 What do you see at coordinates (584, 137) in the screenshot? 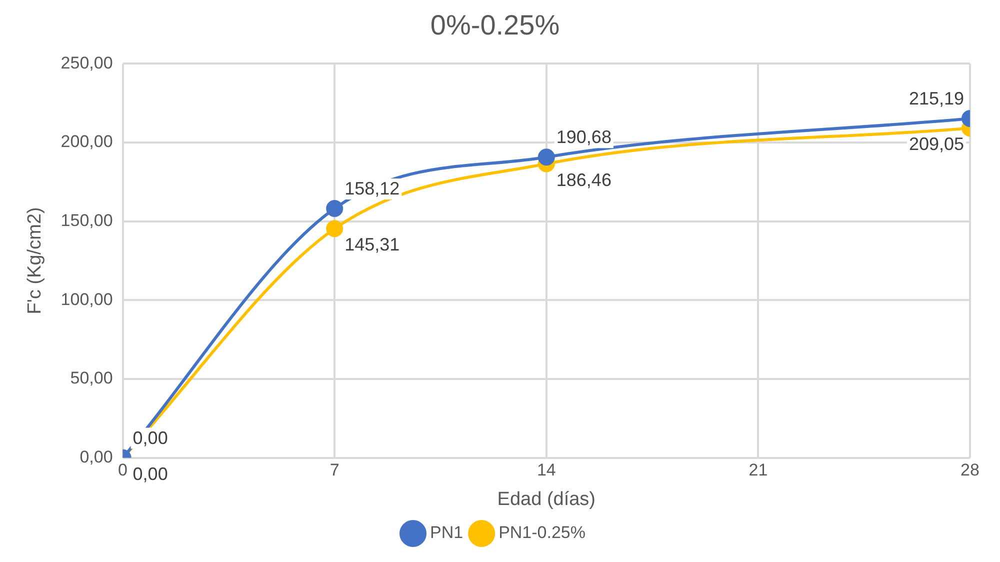
I see `data-label: 190,68` at bounding box center [584, 137].